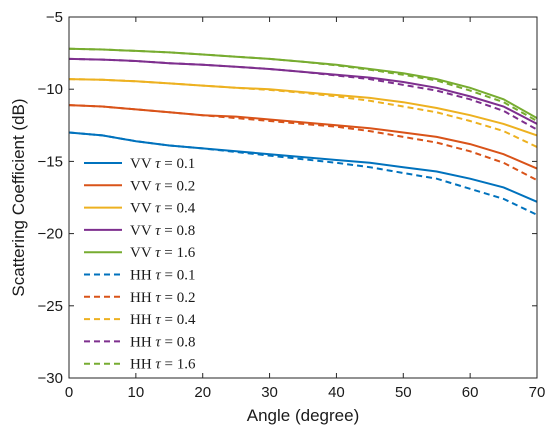  Describe the element at coordinates (50, 161) in the screenshot. I see `y-tick-label: −15` at that location.